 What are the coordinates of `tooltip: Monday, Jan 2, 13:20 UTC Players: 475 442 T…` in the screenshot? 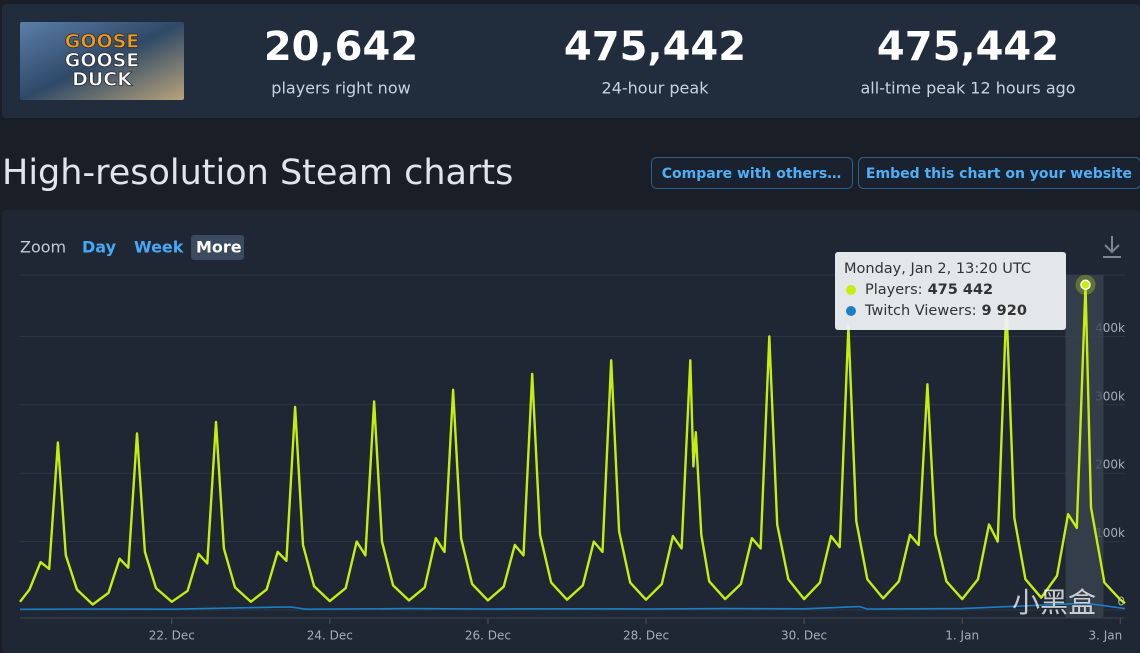 It's located at (950, 291).